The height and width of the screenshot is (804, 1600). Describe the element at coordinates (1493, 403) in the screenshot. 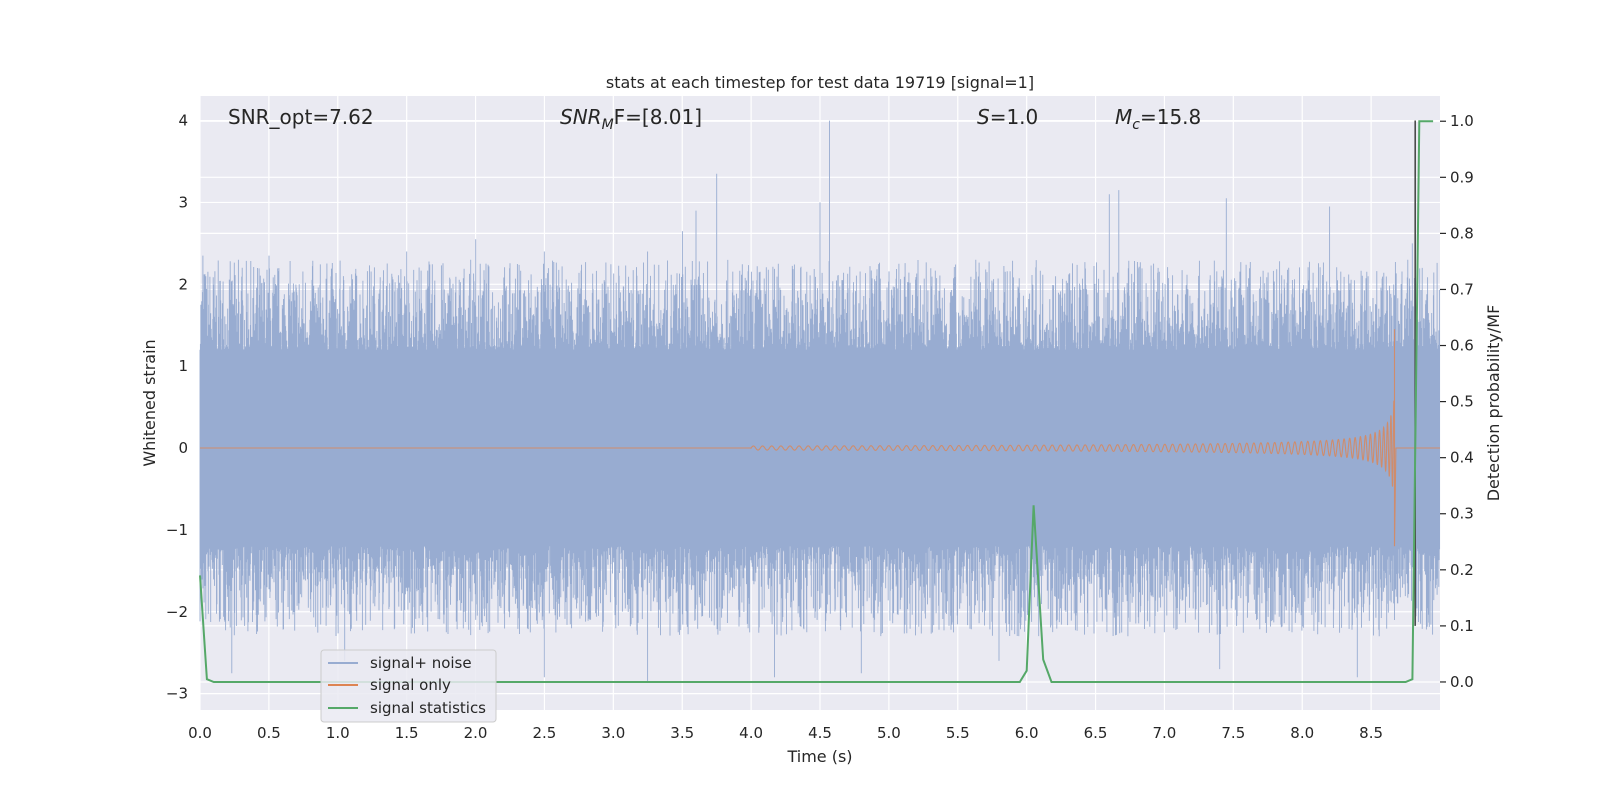

I see `right-y-axis-label: Detection probability/MF` at that location.